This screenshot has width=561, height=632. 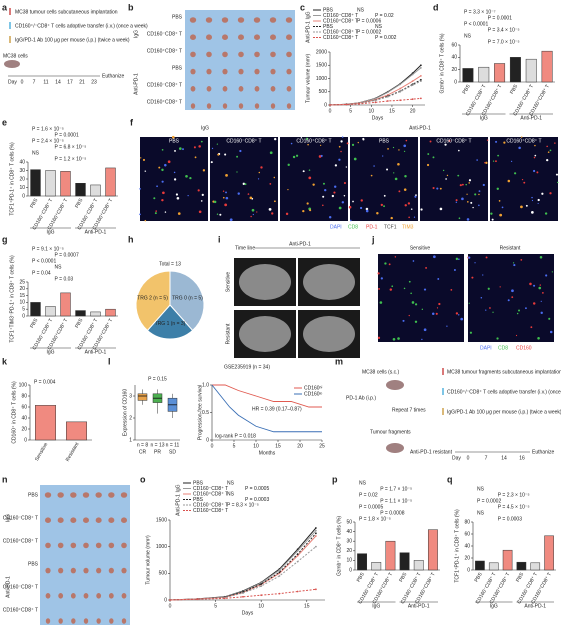 I want to click on panel-label: e, so click(x=4, y=122).